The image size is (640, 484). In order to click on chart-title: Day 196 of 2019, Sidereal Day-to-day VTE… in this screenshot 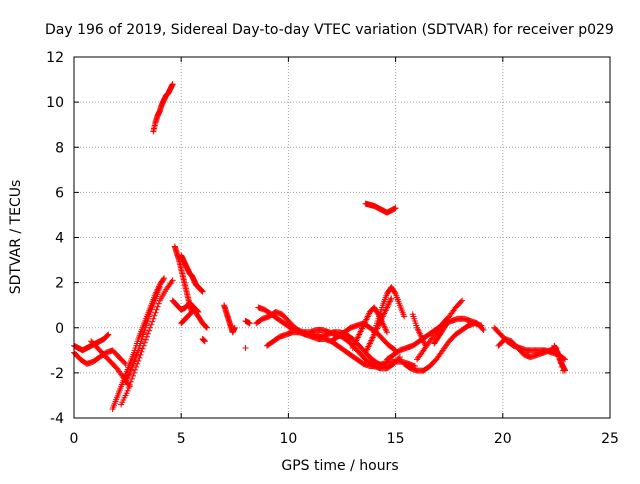, I will do `click(329, 30)`.